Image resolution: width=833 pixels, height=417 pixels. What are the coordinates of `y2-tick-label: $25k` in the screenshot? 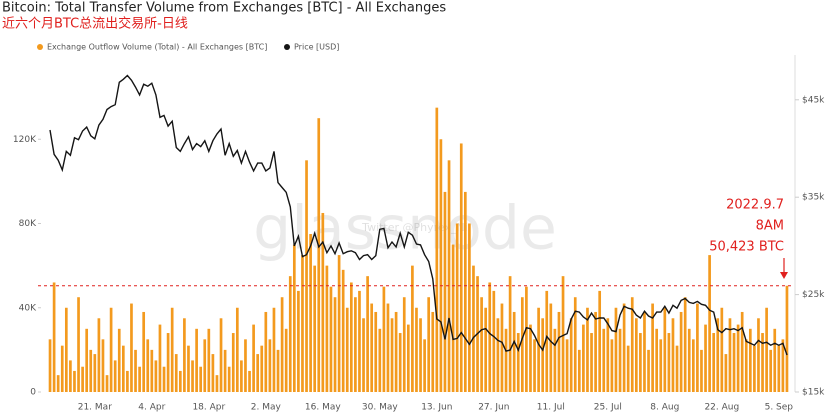 It's located at (813, 295).